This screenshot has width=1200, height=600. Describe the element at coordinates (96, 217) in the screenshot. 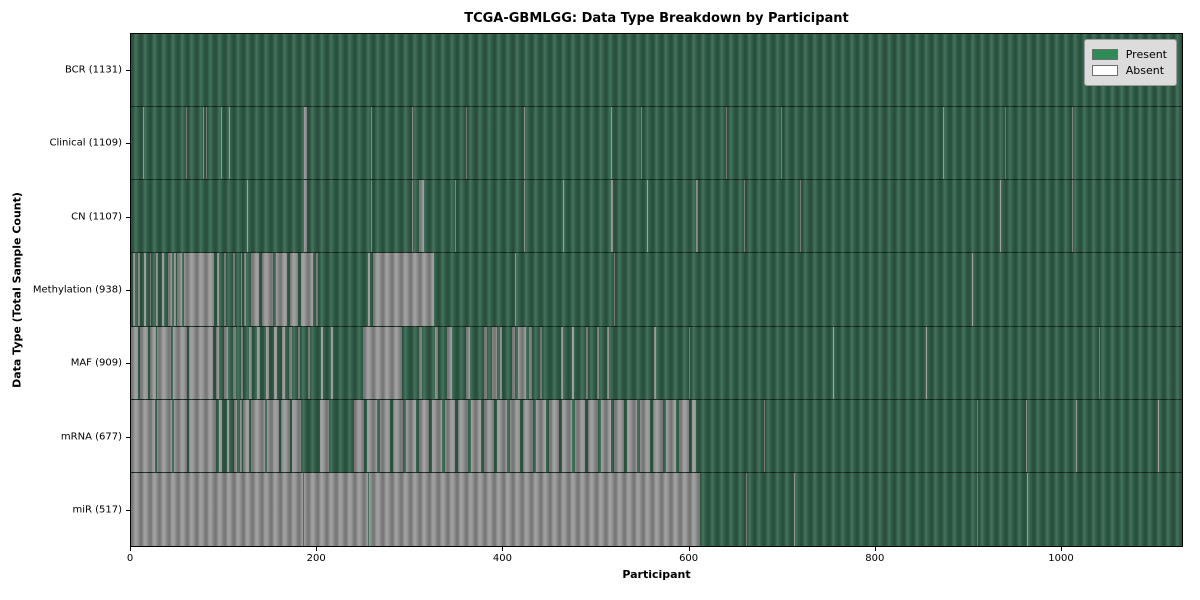

I see `y-tick-label-cn: CN (1107)` at that location.